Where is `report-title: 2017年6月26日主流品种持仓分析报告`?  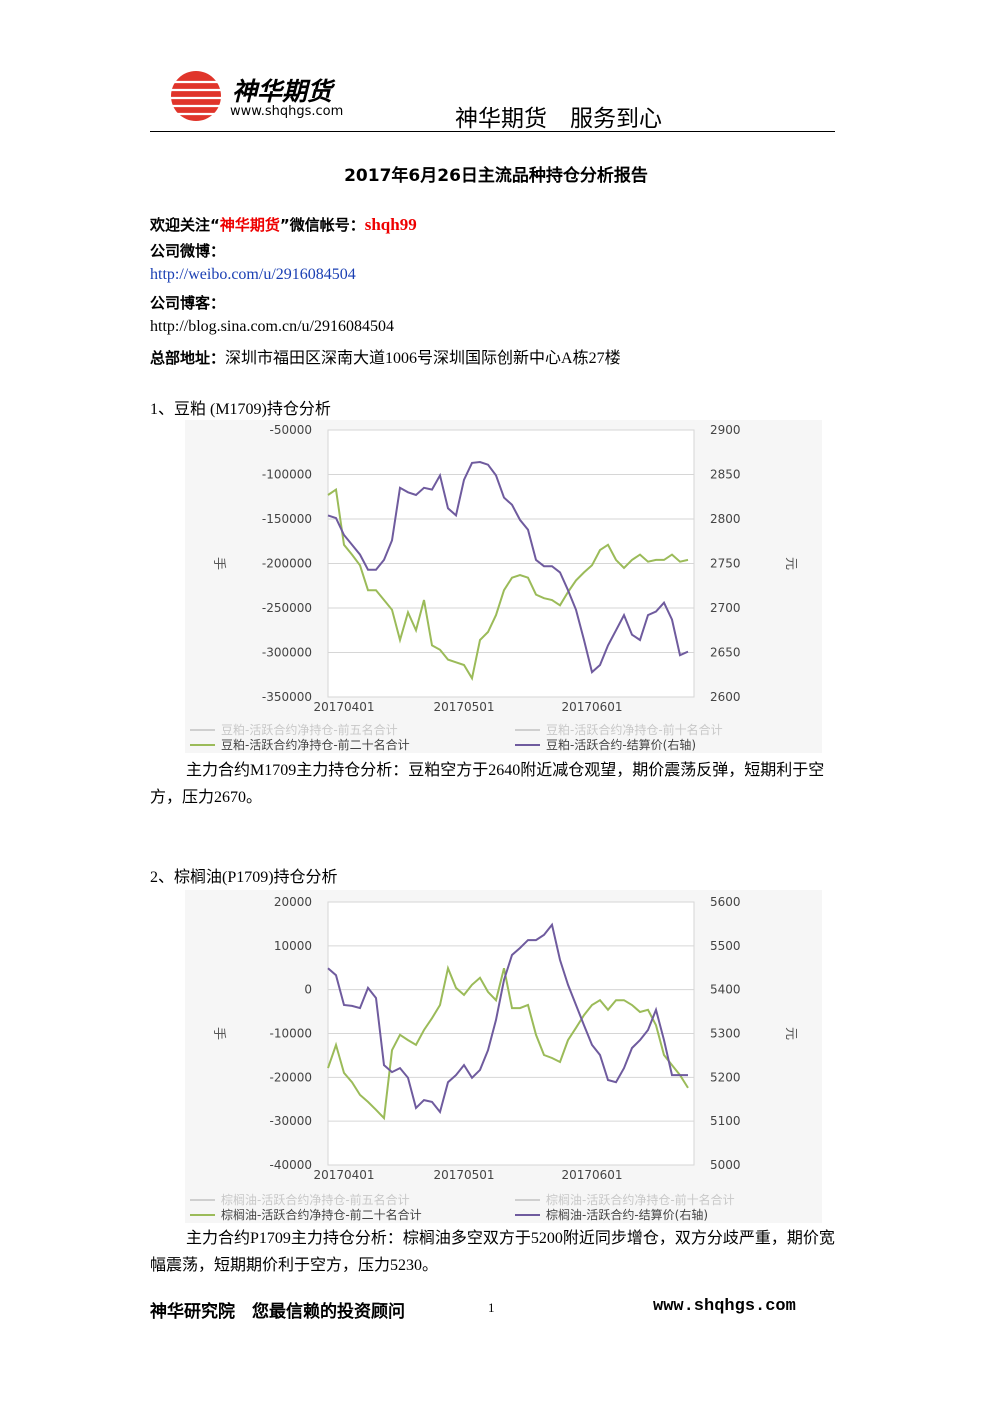
report-title: 2017年6月26日主流品种持仓分析报告 is located at coordinates (496, 176).